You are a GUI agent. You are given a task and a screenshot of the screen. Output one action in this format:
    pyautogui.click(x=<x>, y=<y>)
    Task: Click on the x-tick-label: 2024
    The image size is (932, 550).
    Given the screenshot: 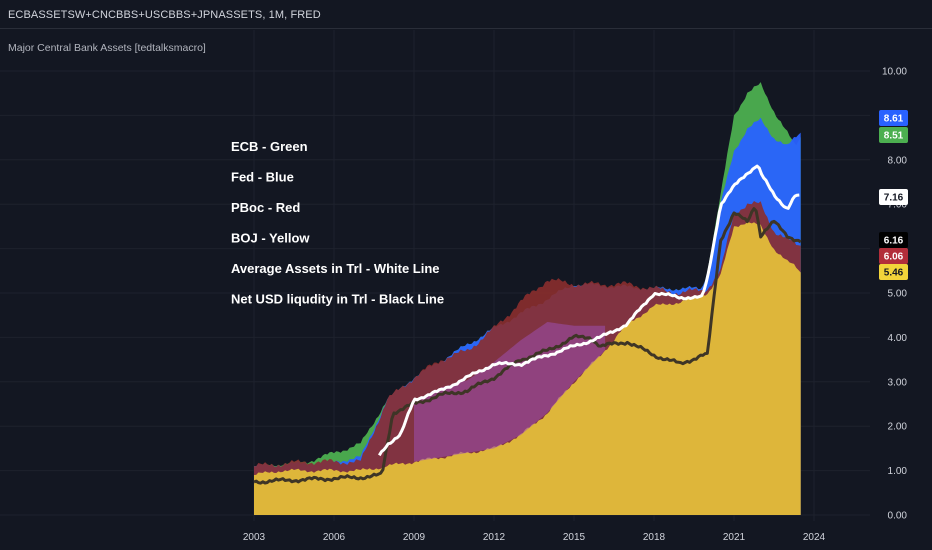 What is the action you would take?
    pyautogui.click(x=814, y=537)
    